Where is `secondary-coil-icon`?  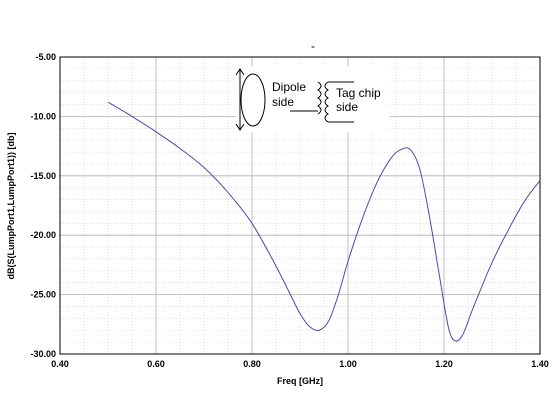 secondary-coil-icon is located at coordinates (326, 102).